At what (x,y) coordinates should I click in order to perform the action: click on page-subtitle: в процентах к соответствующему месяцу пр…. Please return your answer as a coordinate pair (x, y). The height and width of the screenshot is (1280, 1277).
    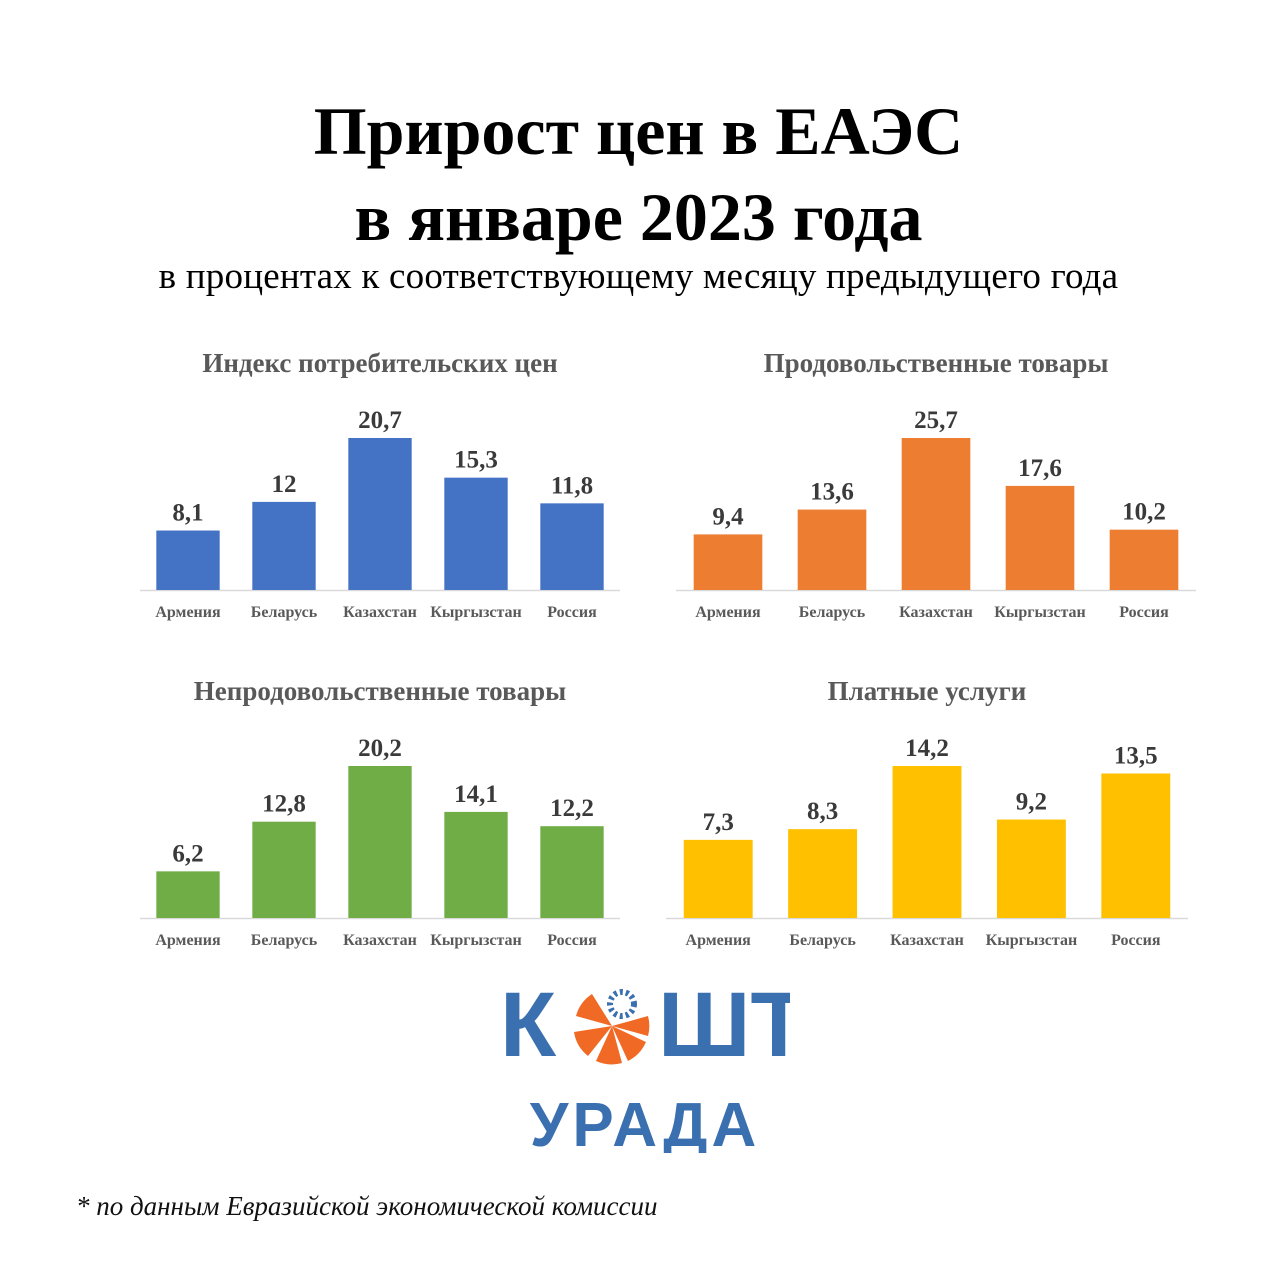
    Looking at the image, I should click on (638, 276).